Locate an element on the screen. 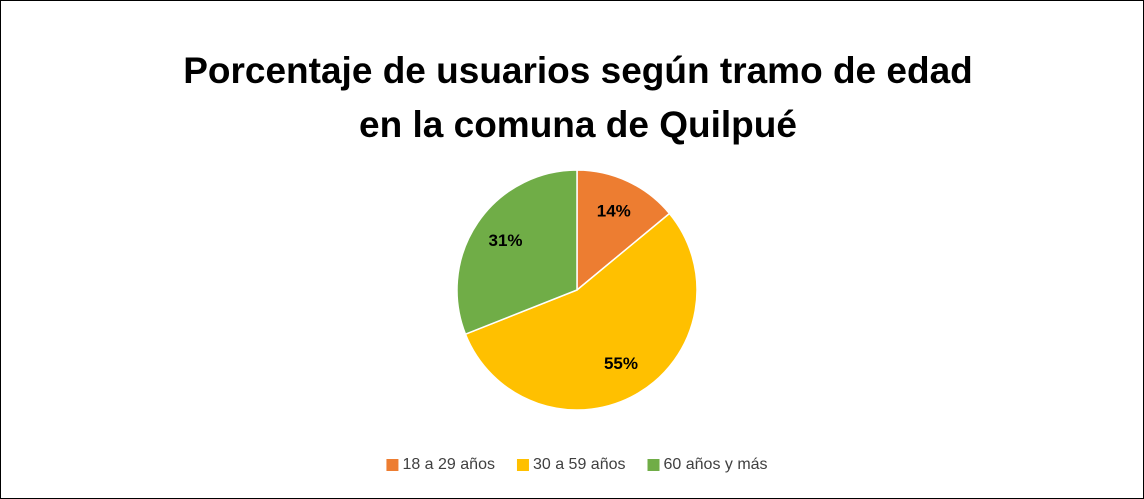  data-label: 14% is located at coordinates (614, 210).